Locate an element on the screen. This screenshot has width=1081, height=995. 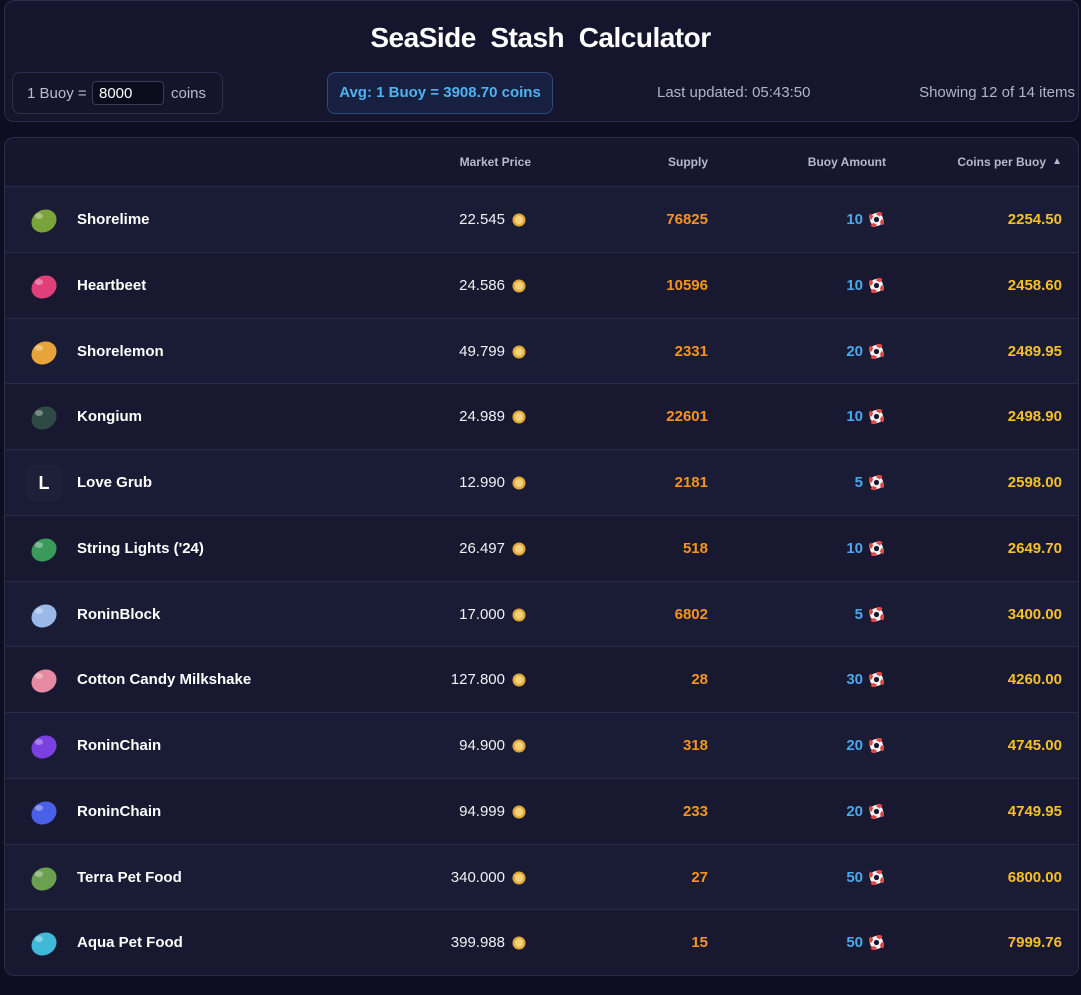
table-row: RoninChain 94.999 233 20 4749.95 is located at coordinates (541, 810).